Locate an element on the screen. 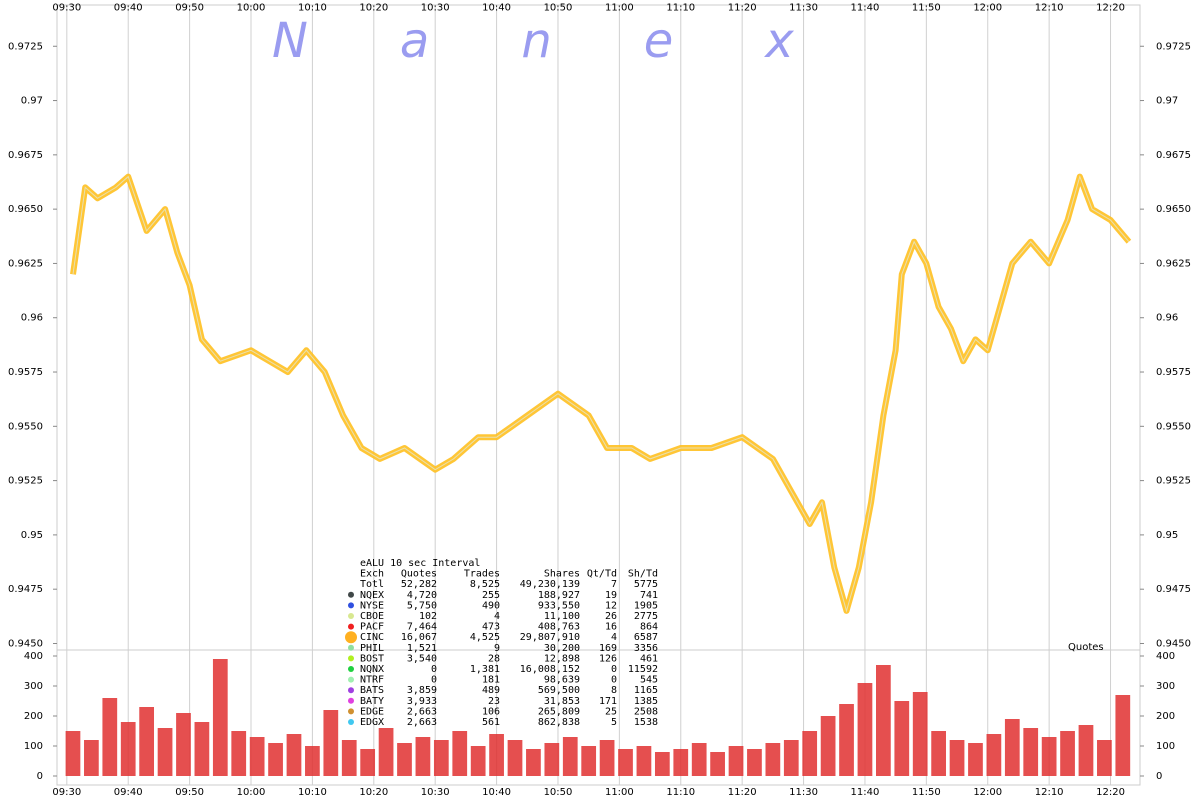 The height and width of the screenshot is (800, 1200). x-tick-label: 12:20 is located at coordinates (1110, 792).